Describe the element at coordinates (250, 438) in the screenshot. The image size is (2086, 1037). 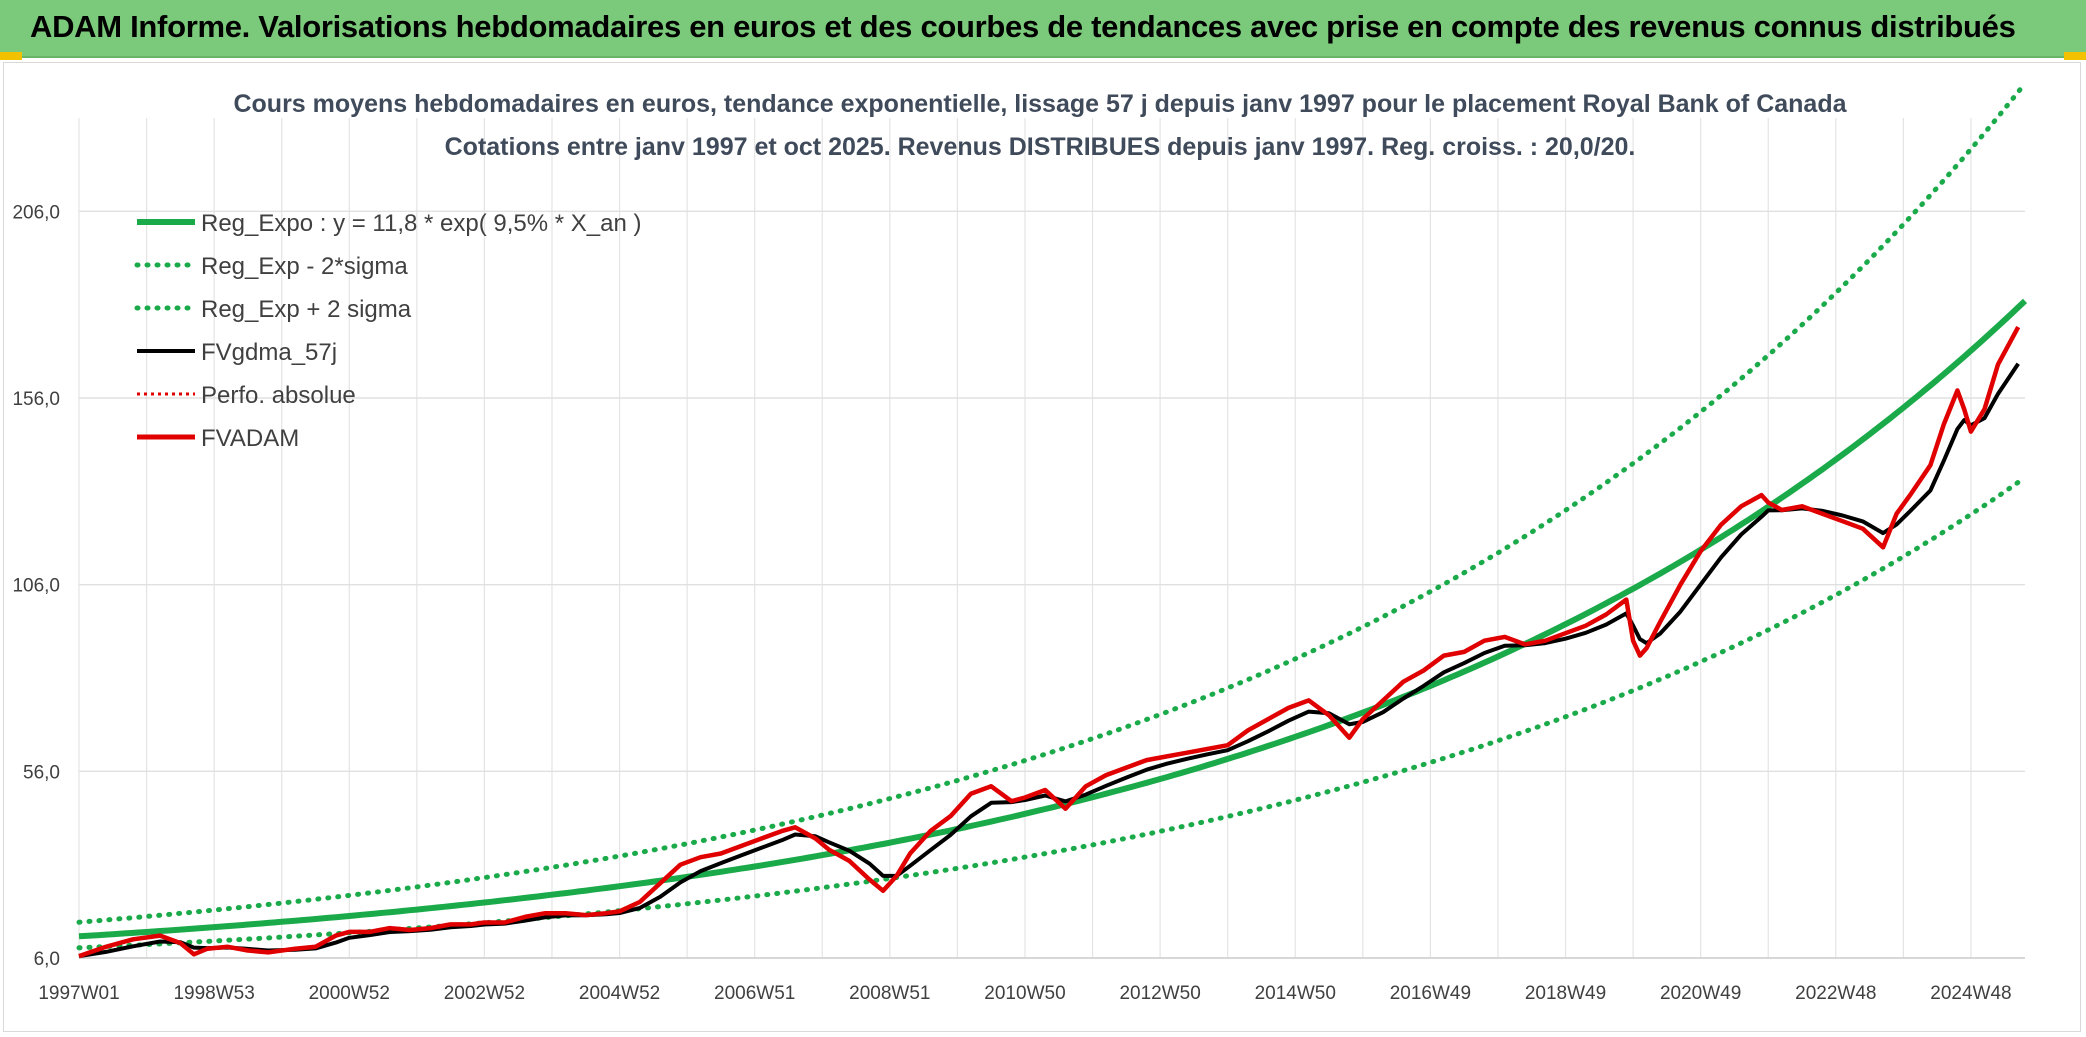
I see `legend-label: FVADAM` at that location.